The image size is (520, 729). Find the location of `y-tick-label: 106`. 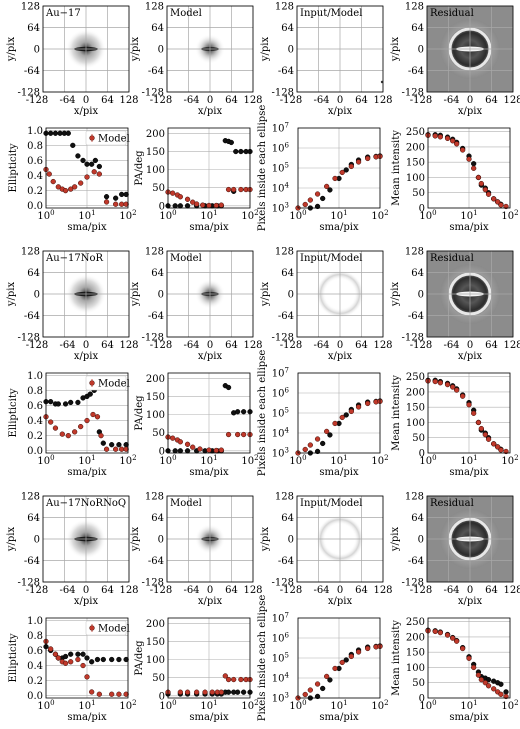

y-tick-label: 106 is located at coordinates (281, 393).